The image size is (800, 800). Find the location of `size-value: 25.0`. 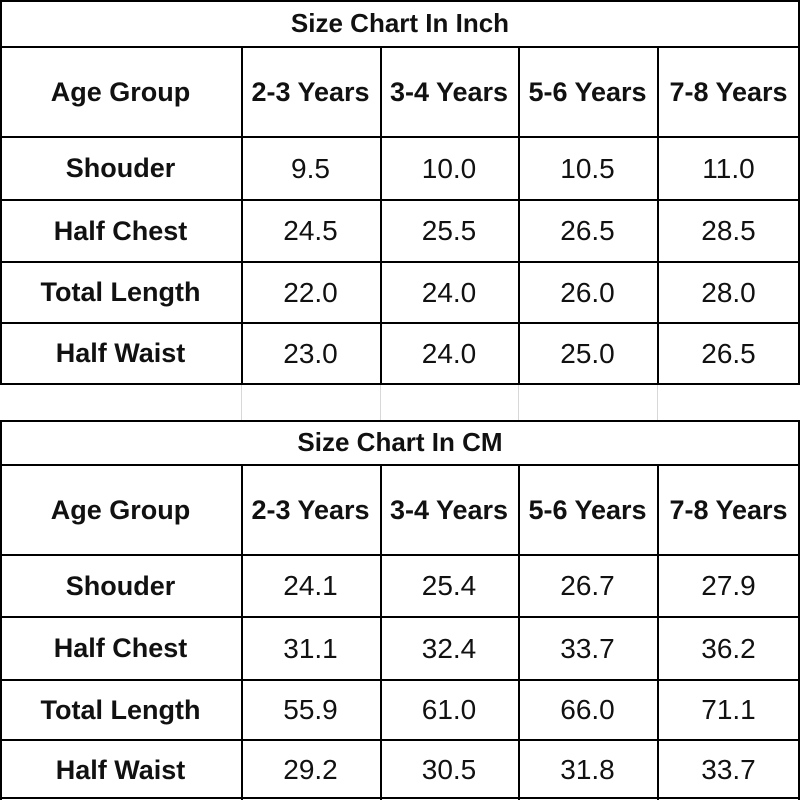

size-value: 25.0 is located at coordinates (587, 353).